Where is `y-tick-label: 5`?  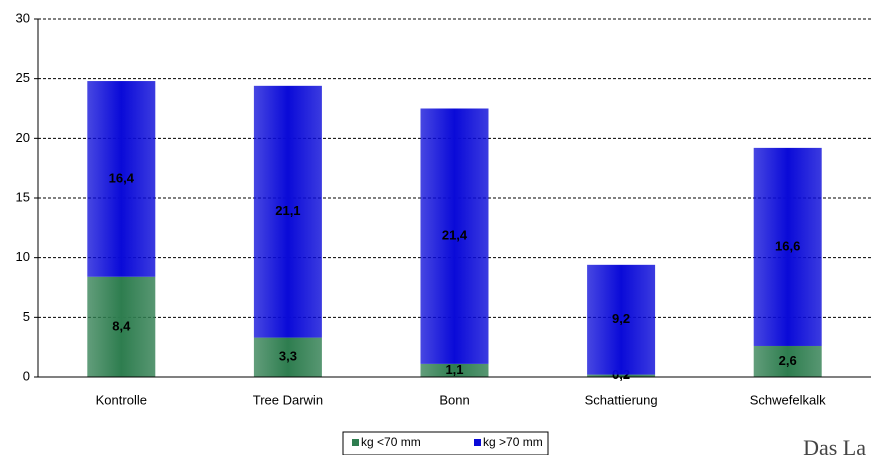 y-tick-label: 5 is located at coordinates (26, 316).